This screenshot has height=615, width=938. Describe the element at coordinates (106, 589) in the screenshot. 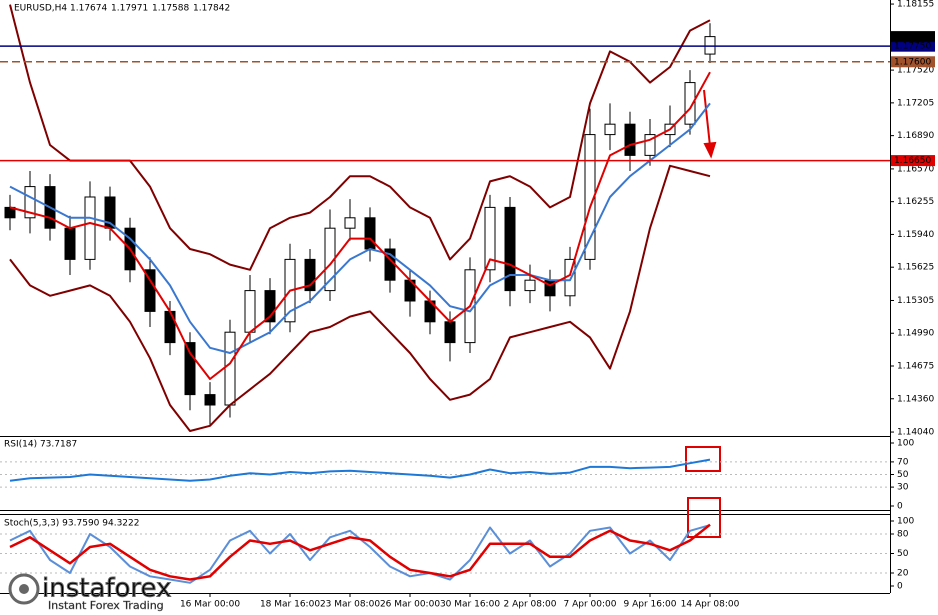

I see `logo-name: instaforex` at that location.